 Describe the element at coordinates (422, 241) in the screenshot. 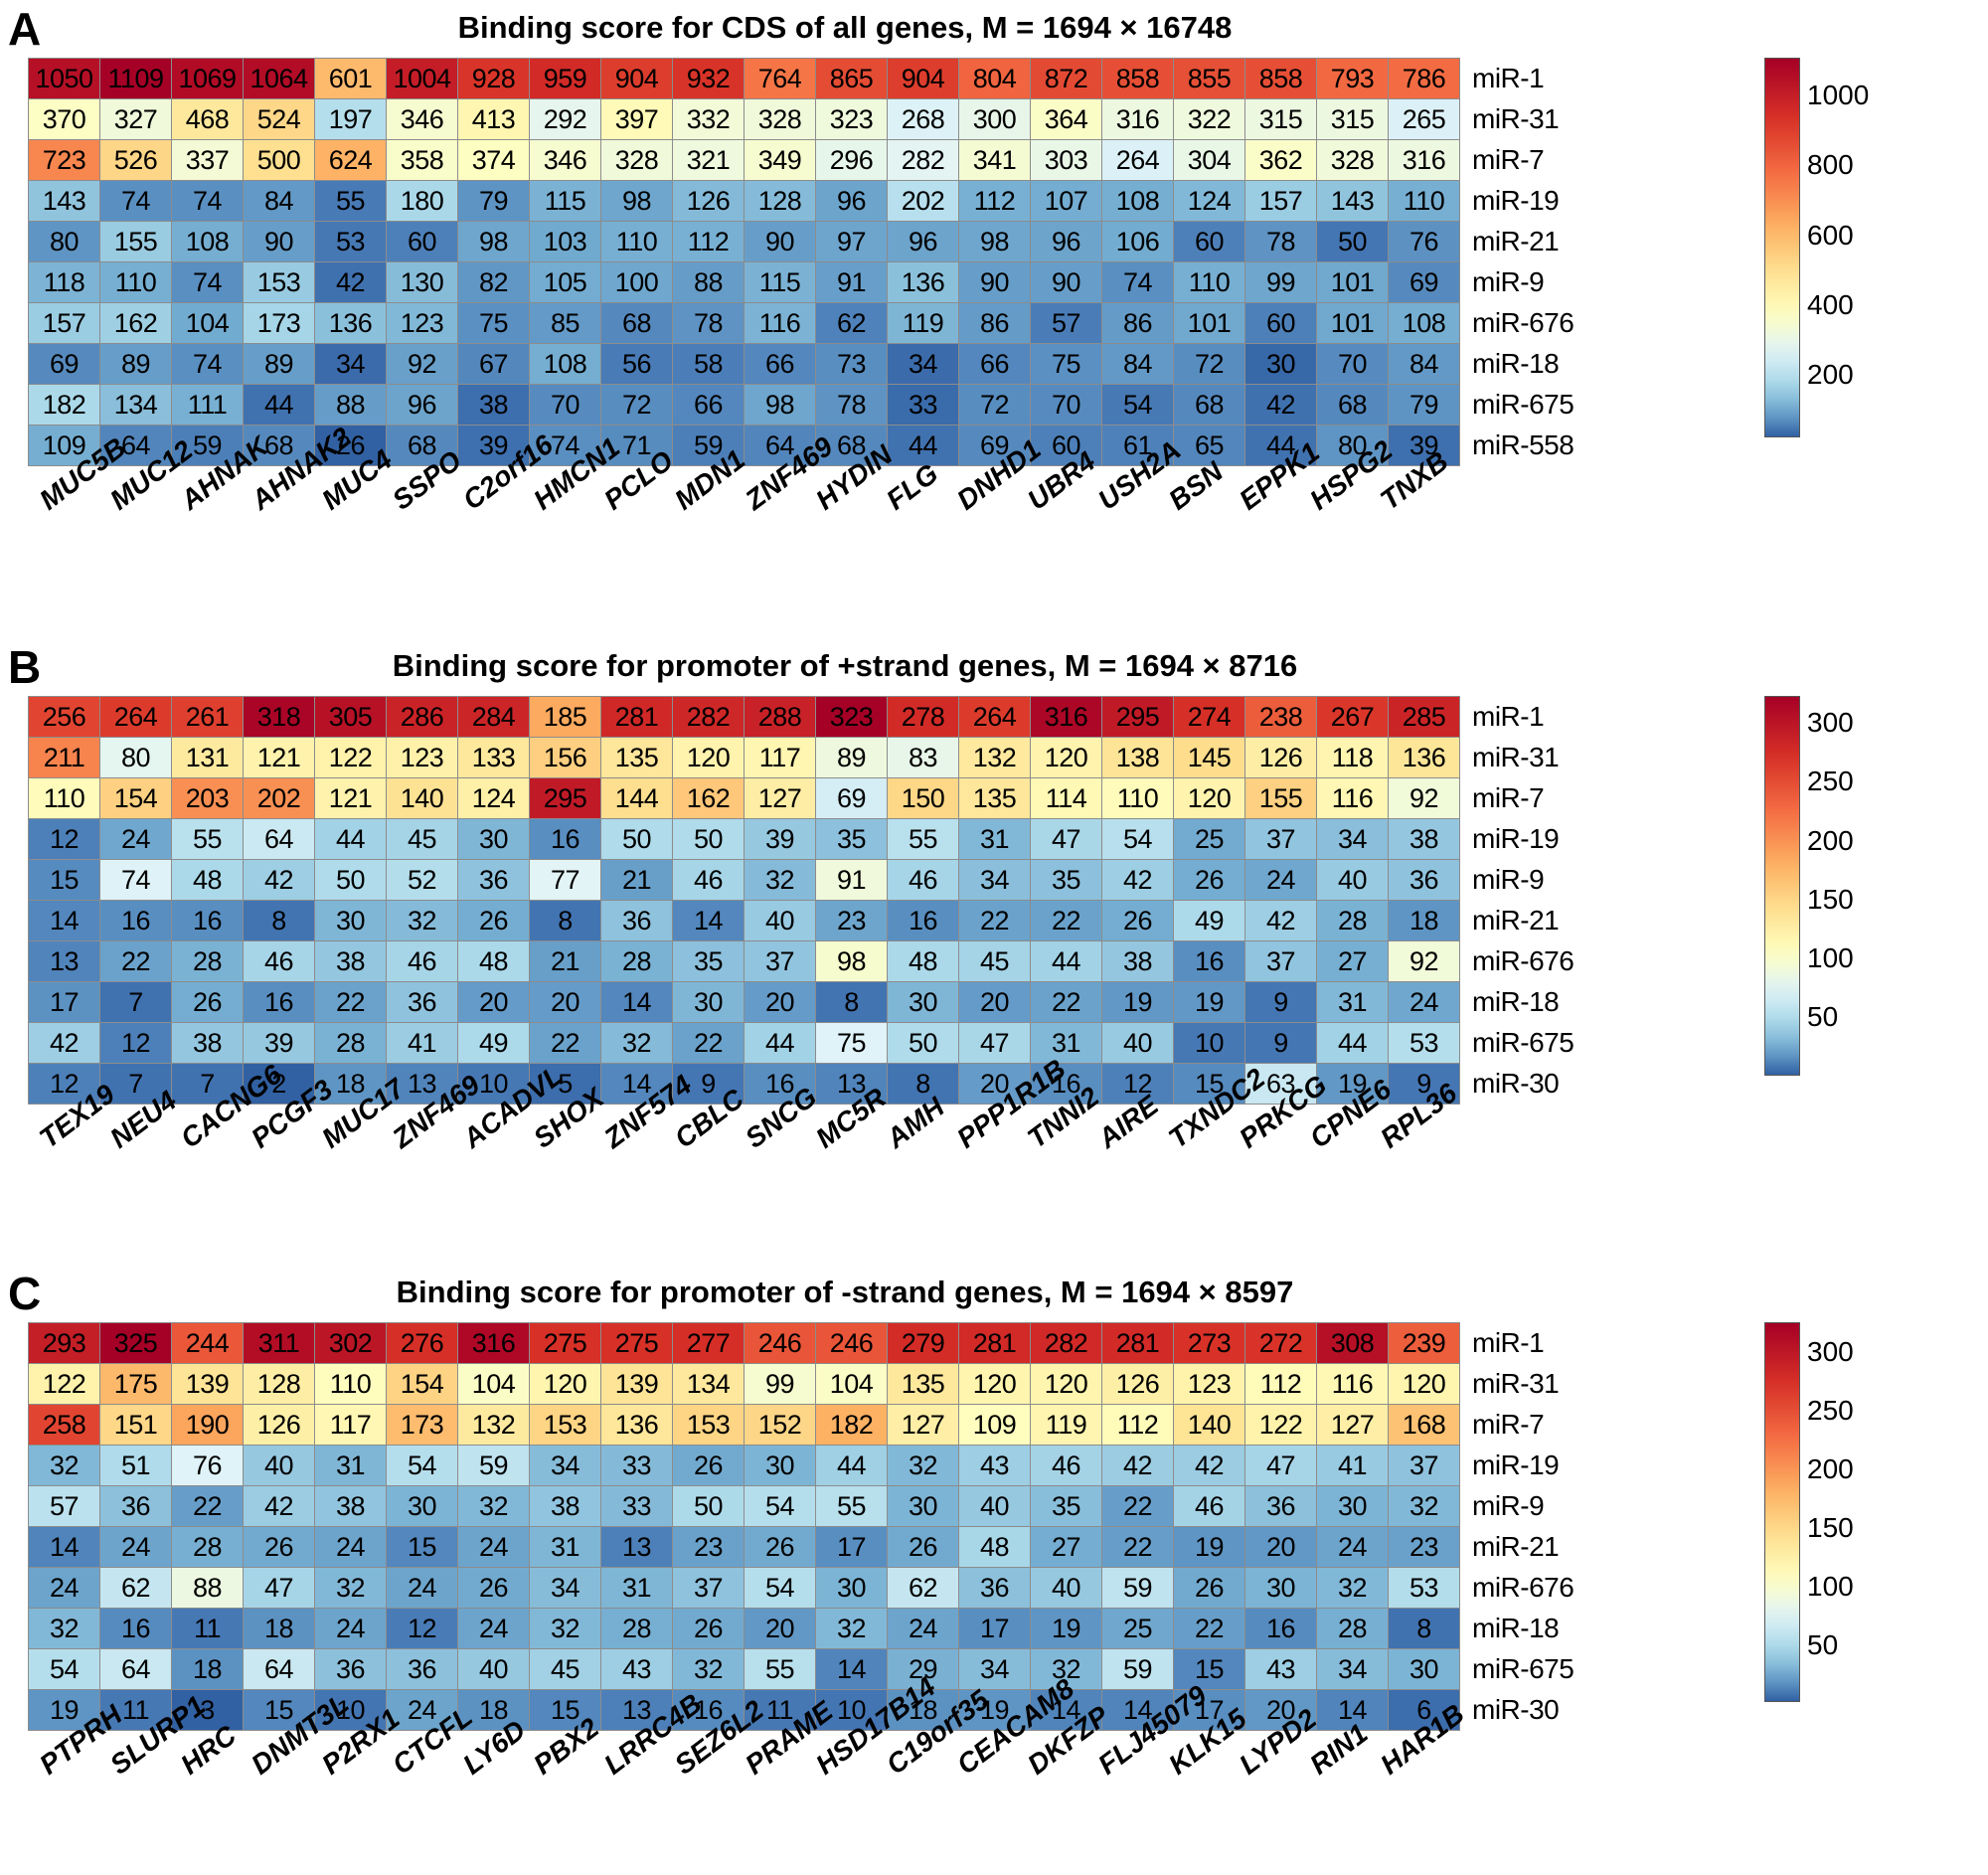

I see `heatmap-cell: 60` at that location.